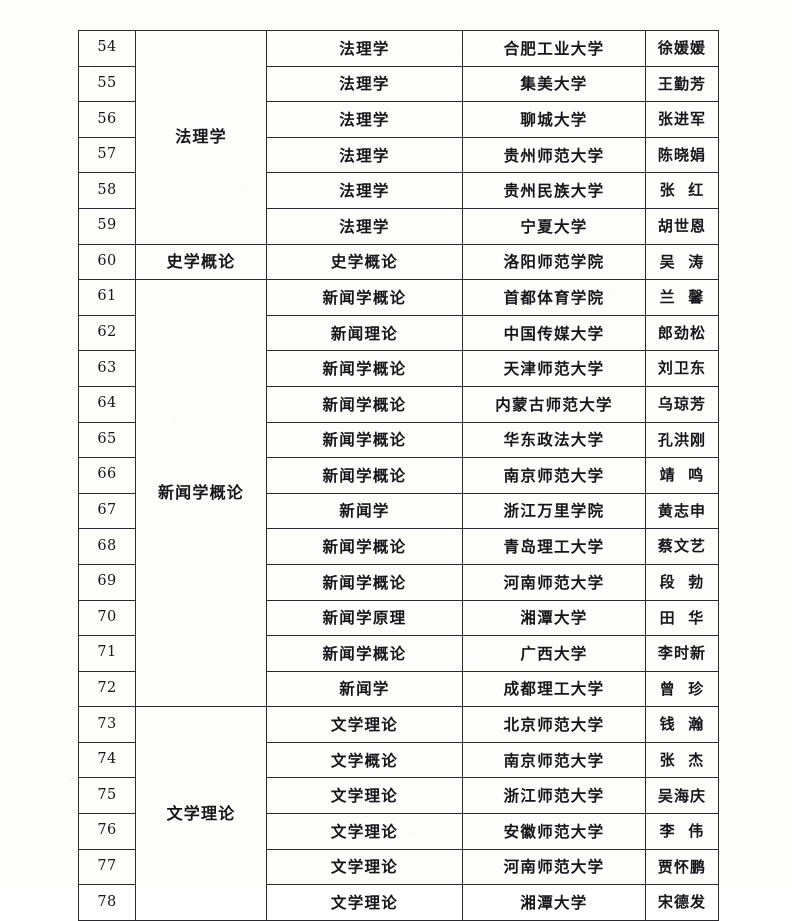  What do you see at coordinates (682, 262) in the screenshot?
I see `cell-person-name: 吴 涛` at bounding box center [682, 262].